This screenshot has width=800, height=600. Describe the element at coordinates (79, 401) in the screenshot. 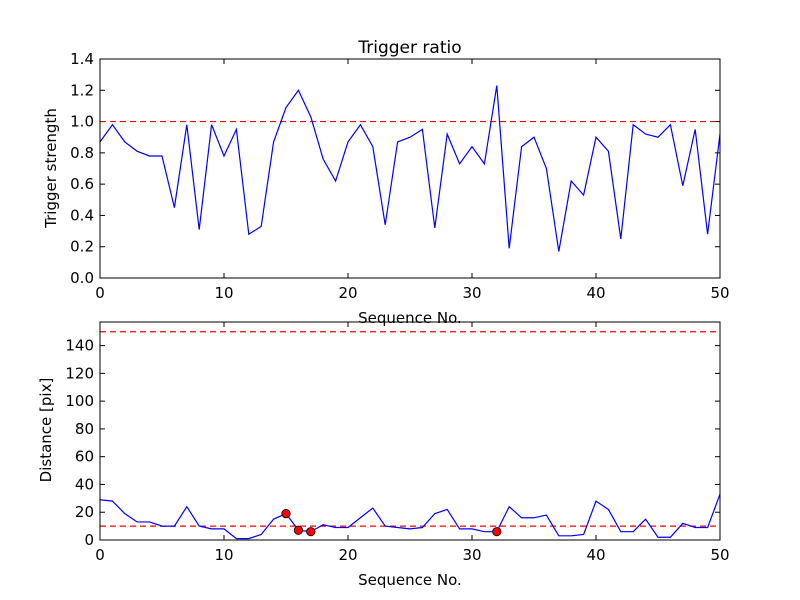

I see `y-tick-label: 100` at that location.